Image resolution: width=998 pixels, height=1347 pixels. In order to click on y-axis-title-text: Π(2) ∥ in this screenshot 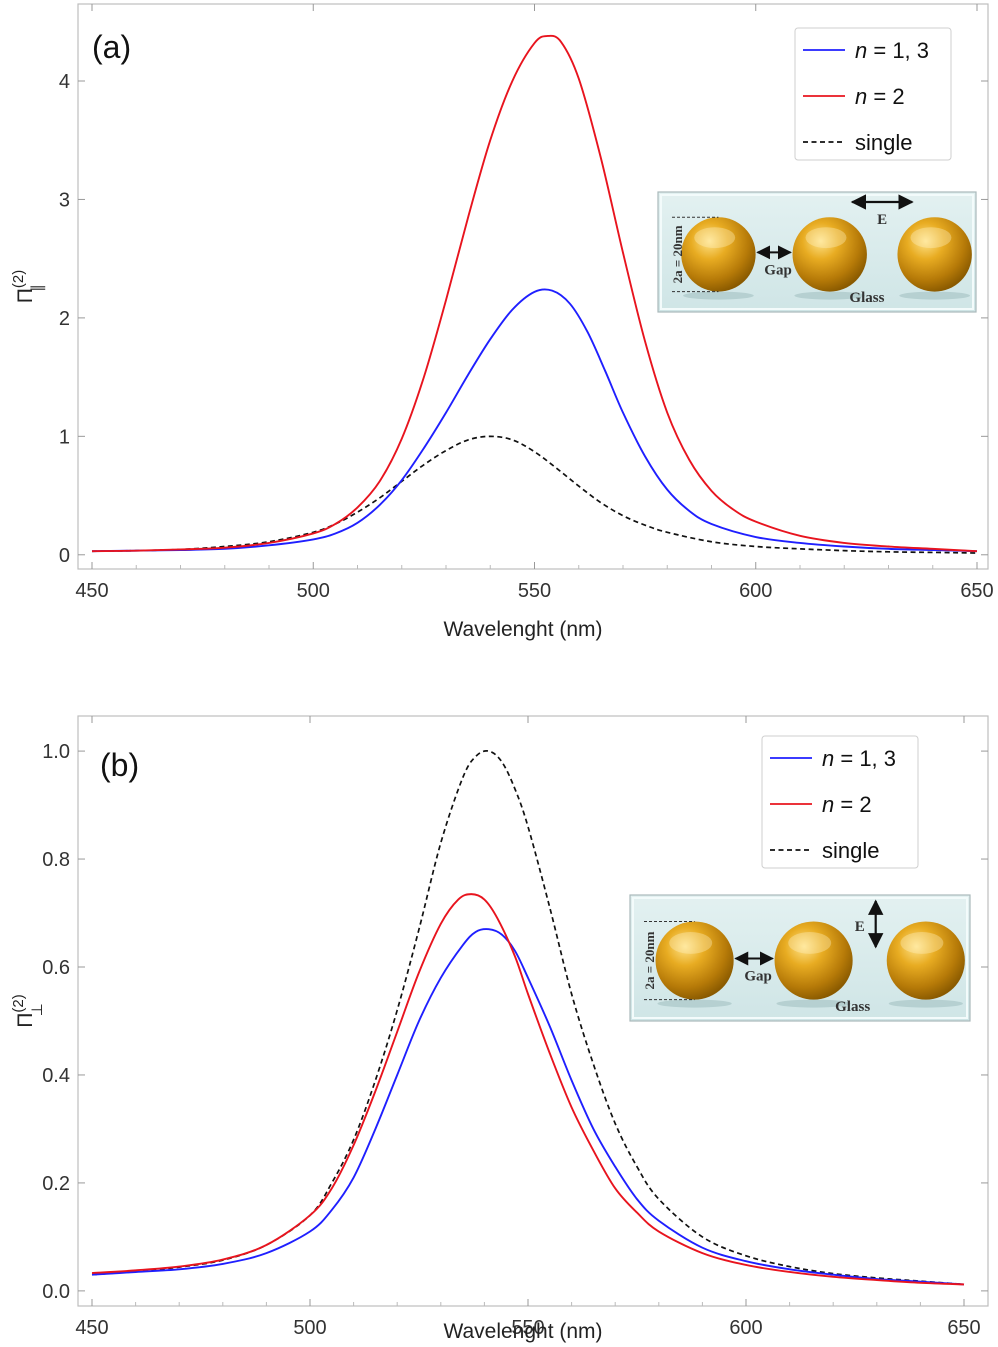, I will do `click(28, 287)`.